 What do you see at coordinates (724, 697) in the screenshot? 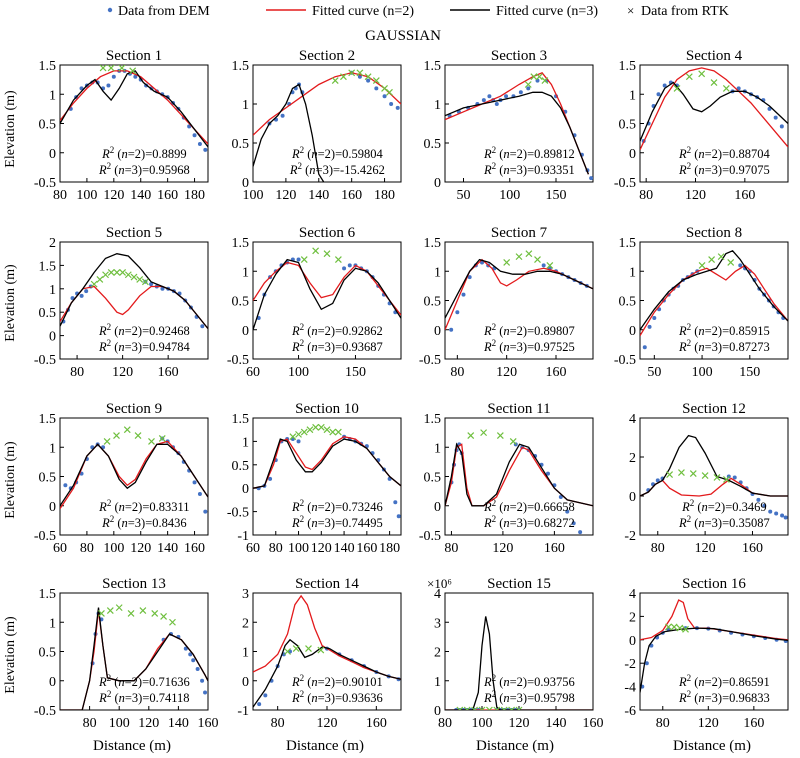
I see `r2-label-n3: R2 (n=3)=0.96833` at bounding box center [724, 697].